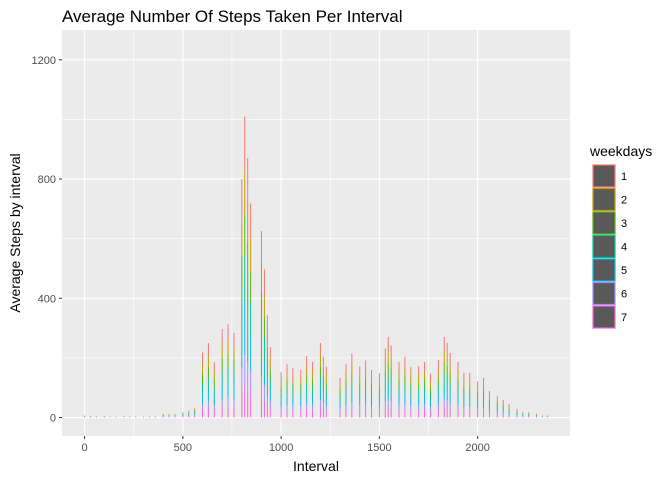 The width and height of the screenshot is (672, 485). I want to click on legend-label-4: 4, so click(624, 248).